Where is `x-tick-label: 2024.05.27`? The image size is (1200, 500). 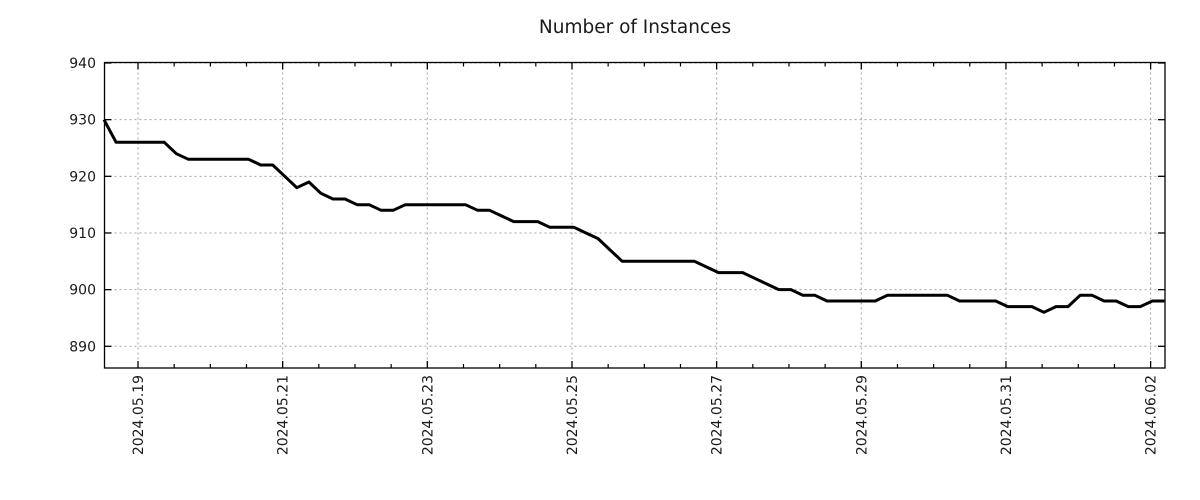 x-tick-label: 2024.05.27 is located at coordinates (718, 415).